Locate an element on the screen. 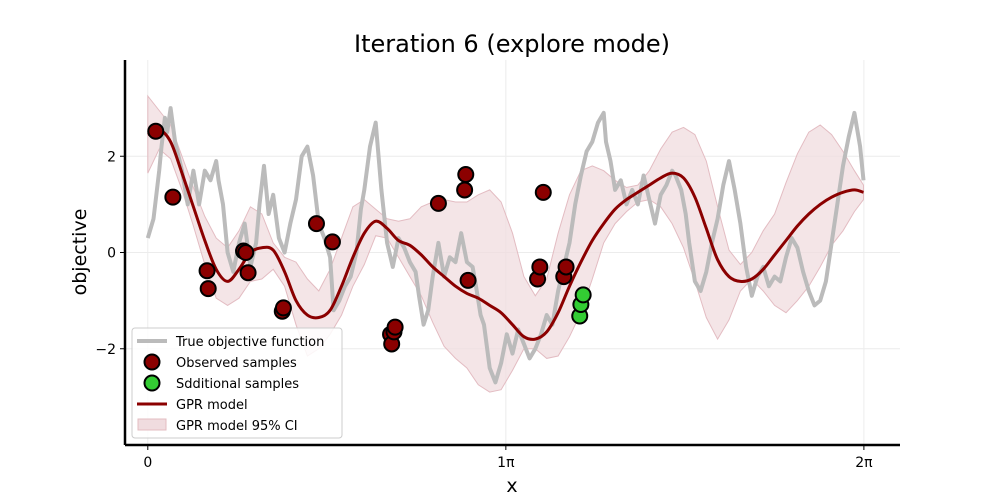  x-tick-label-2: 2π is located at coordinates (864, 463).